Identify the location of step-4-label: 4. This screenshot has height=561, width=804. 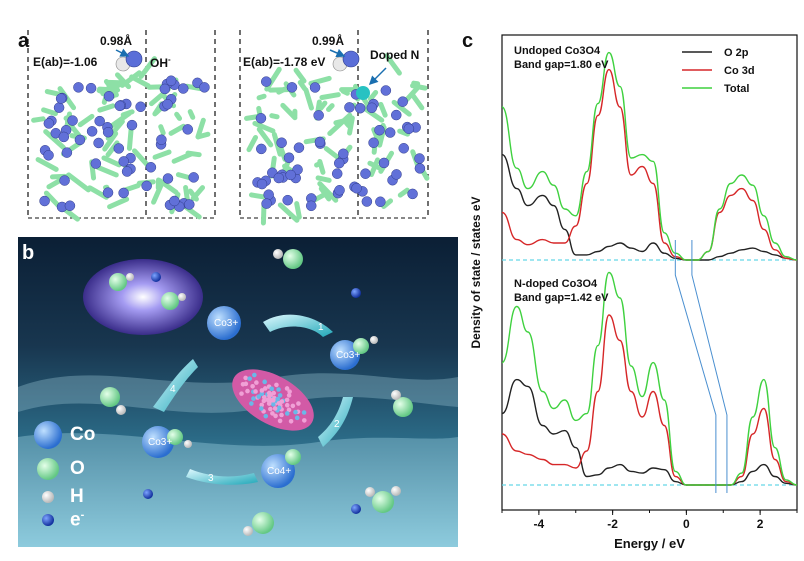
(173, 389).